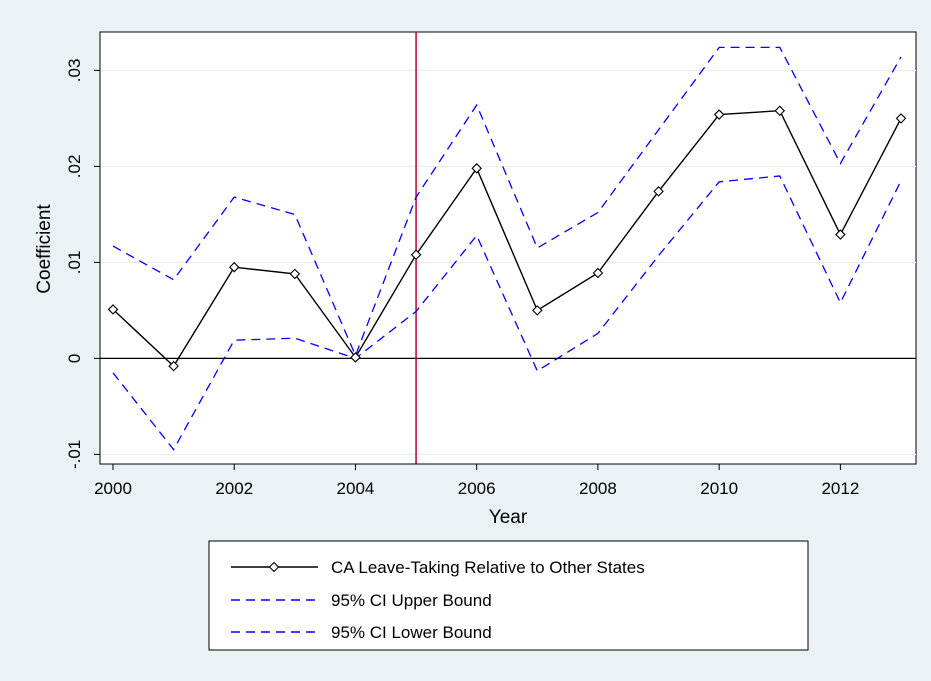 The image size is (931, 681). I want to click on y-tick-label: 0, so click(74, 358).